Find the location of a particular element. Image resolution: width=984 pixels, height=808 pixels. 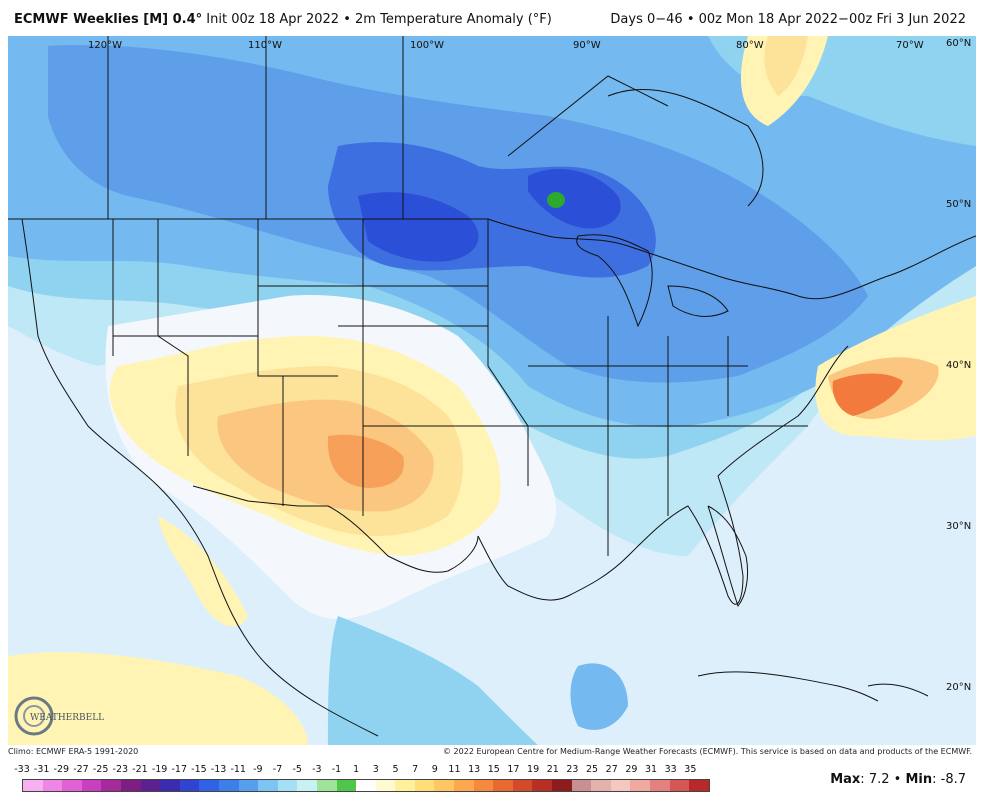

great-lakes is located at coordinates (614, 281).